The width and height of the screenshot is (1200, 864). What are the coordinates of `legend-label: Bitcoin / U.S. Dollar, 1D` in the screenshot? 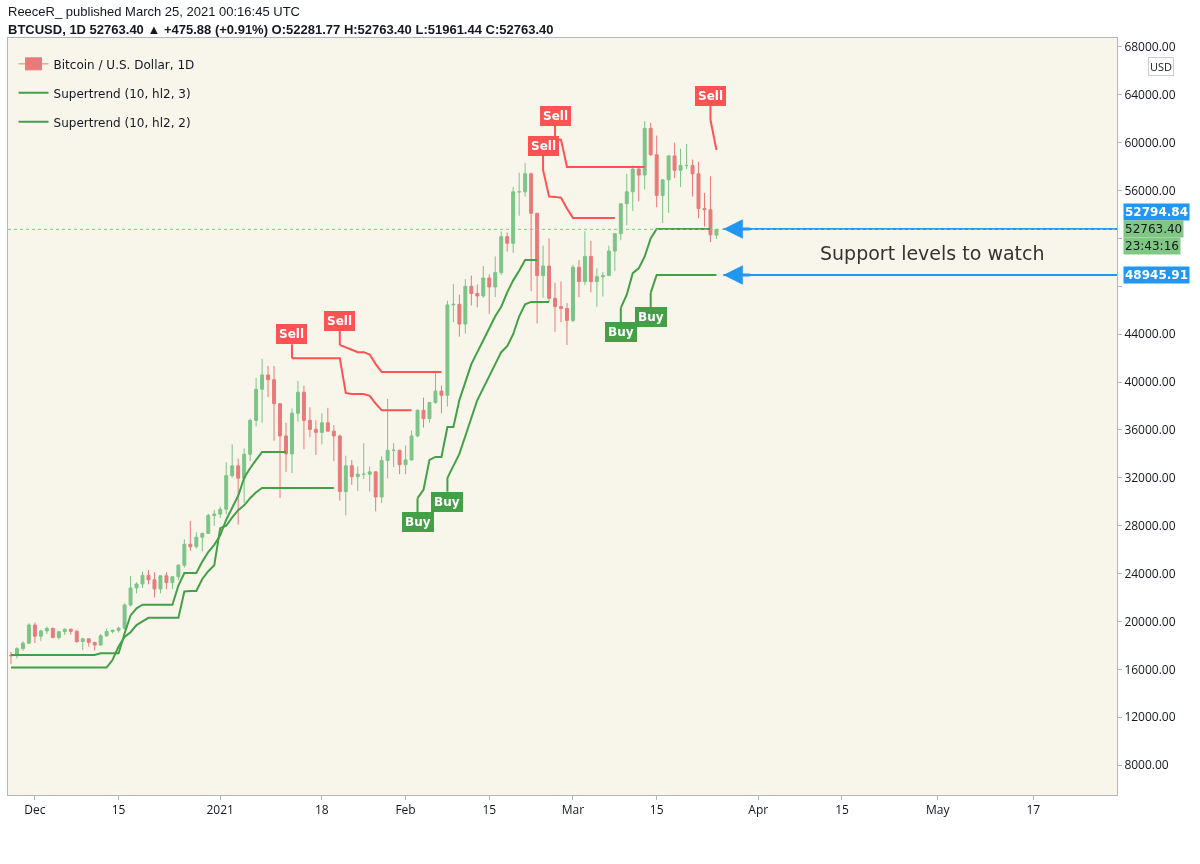 It's located at (124, 64).